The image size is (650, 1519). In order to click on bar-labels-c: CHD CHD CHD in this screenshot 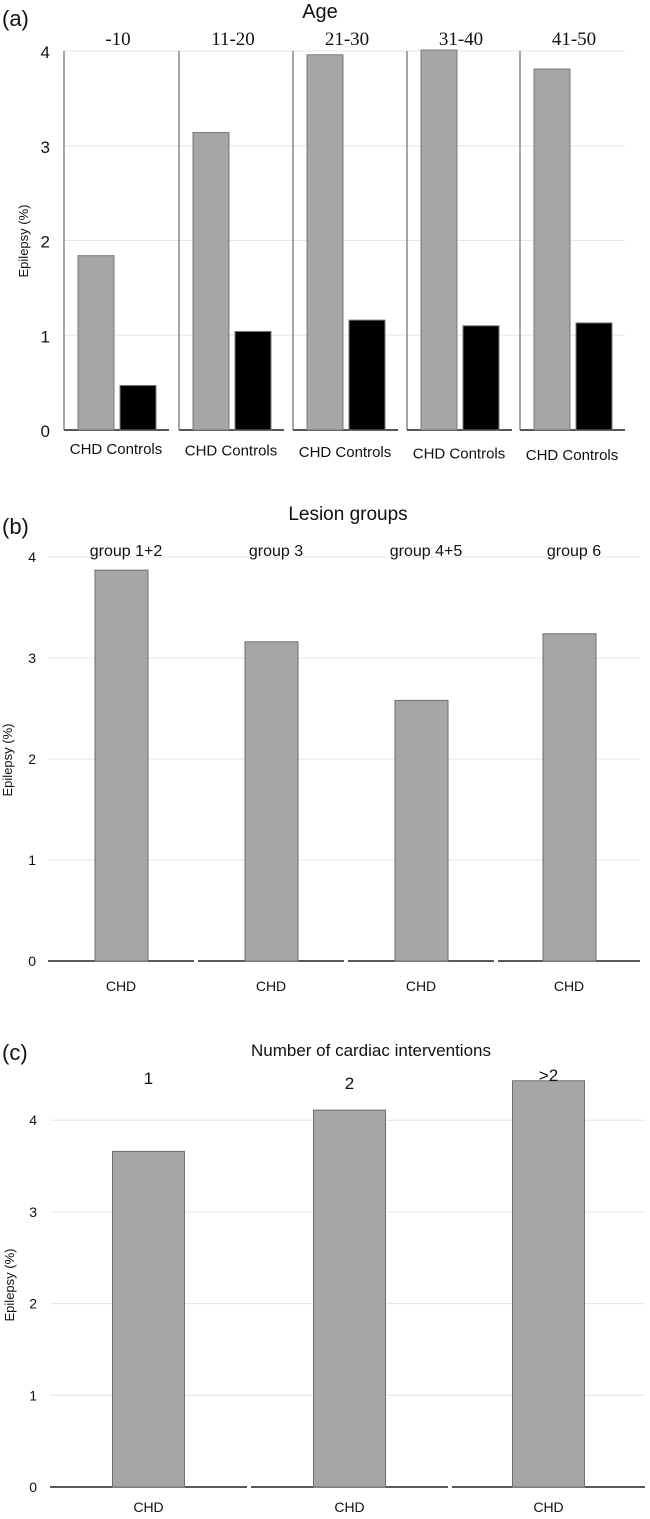, I will do `click(348, 1507)`.